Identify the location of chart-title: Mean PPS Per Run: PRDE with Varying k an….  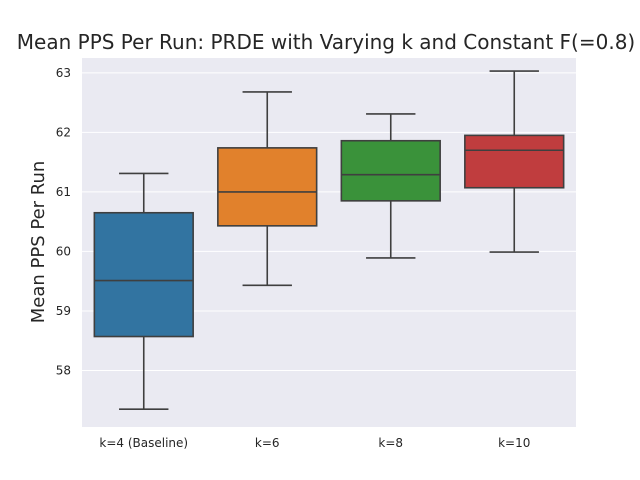
(326, 42).